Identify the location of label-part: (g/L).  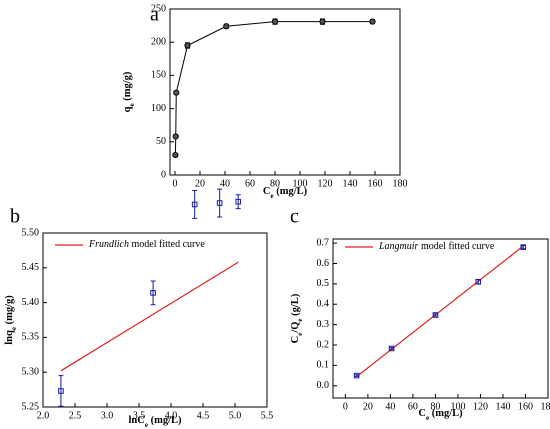
(295, 305).